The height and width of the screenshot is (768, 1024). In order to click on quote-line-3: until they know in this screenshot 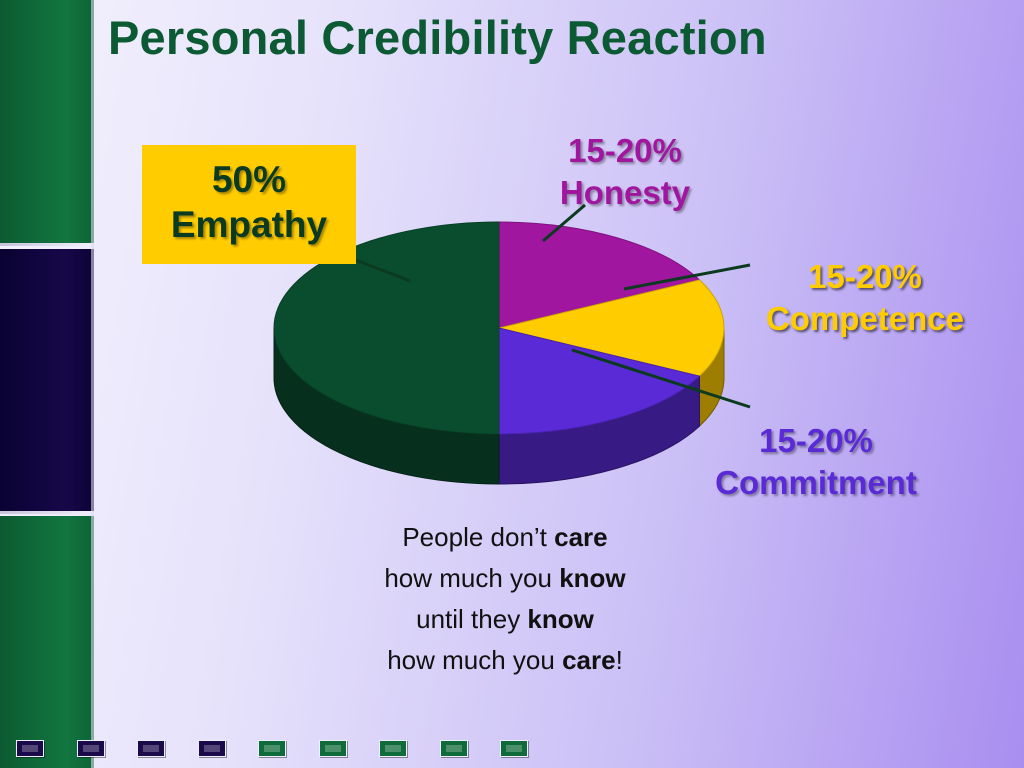, I will do `click(505, 619)`.